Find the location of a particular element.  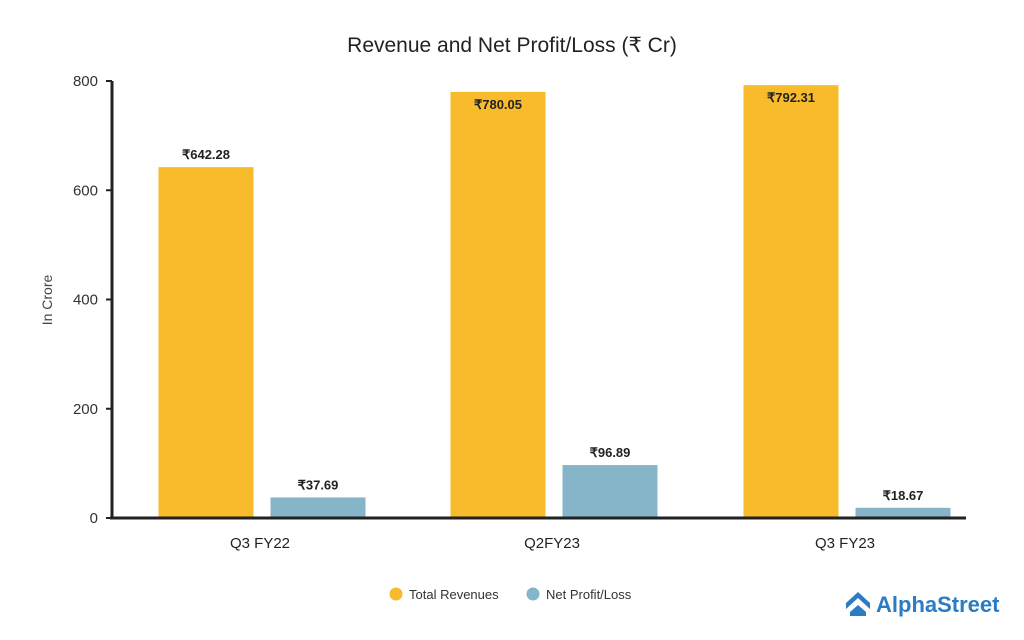

y-tick-label: 0 is located at coordinates (94, 518).